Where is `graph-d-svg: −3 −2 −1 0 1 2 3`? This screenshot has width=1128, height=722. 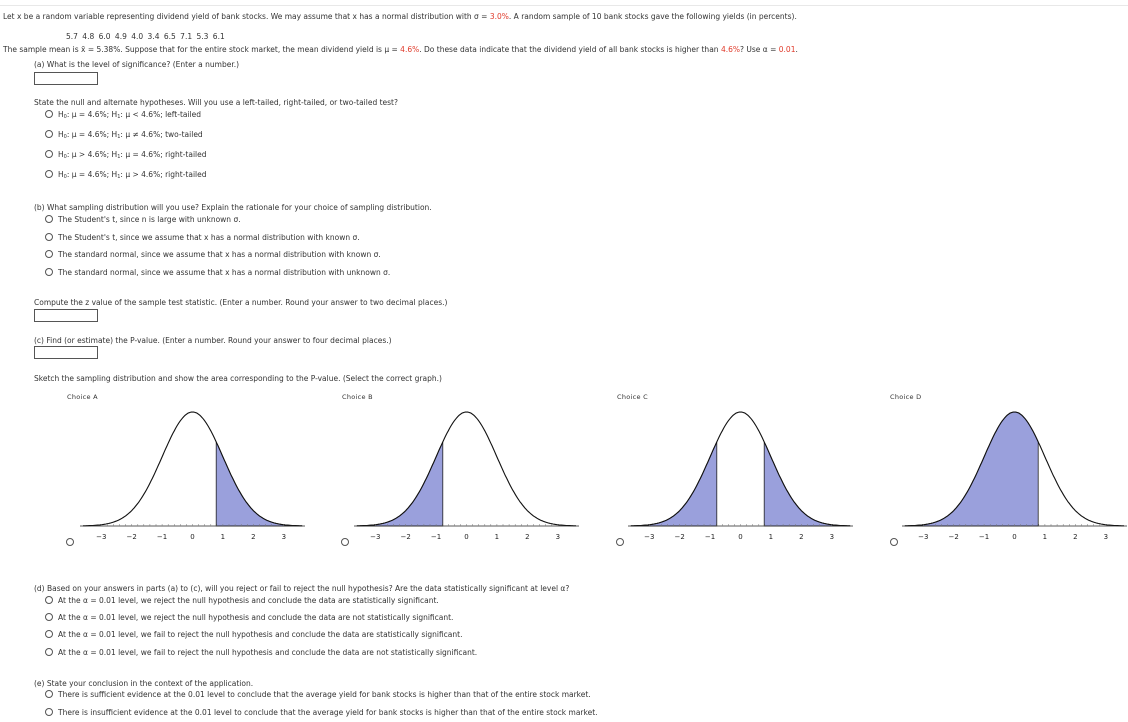
graph-d-svg: −3 −2 −1 0 1 2 3 is located at coordinates (1014, 476).